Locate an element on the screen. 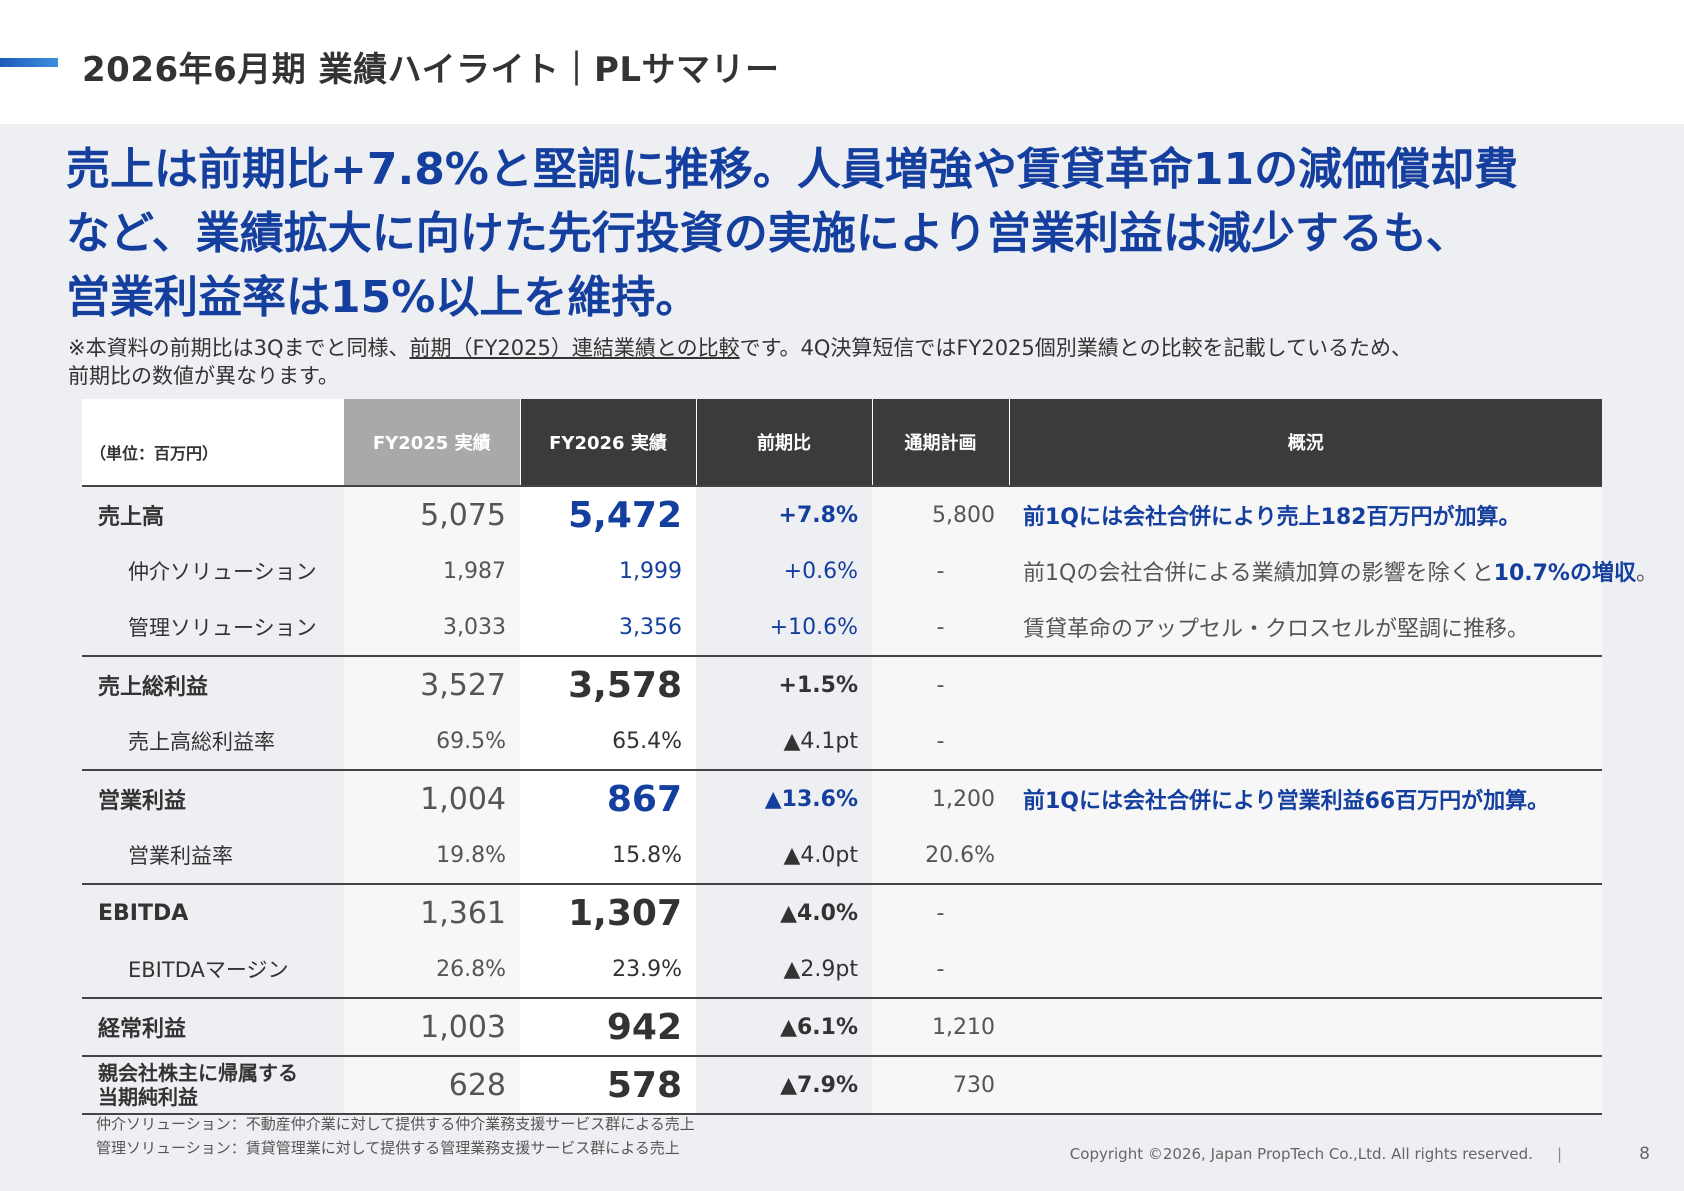  note-text: です。4Q決算短信ではFY2025個別業績との比較を記載しているため、 is located at coordinates (1075, 348).